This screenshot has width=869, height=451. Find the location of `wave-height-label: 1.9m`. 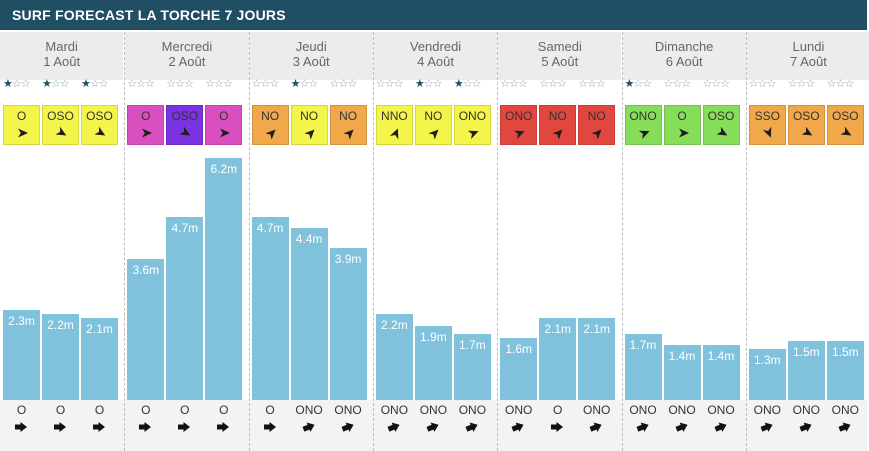

wave-height-label: 1.9m is located at coordinates (433, 336).